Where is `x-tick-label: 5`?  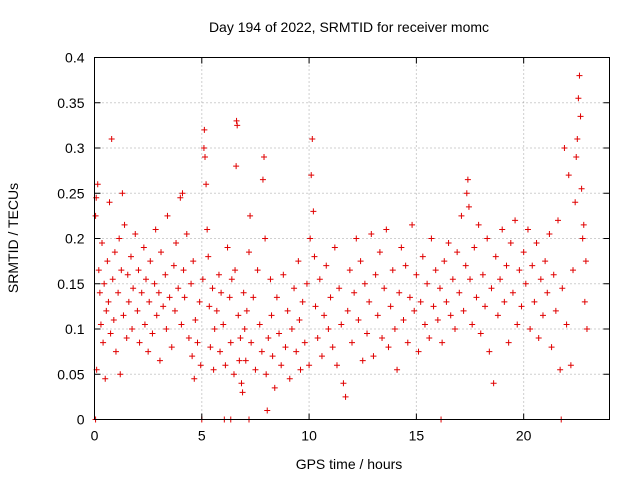
x-tick-label: 5 is located at coordinates (202, 436).